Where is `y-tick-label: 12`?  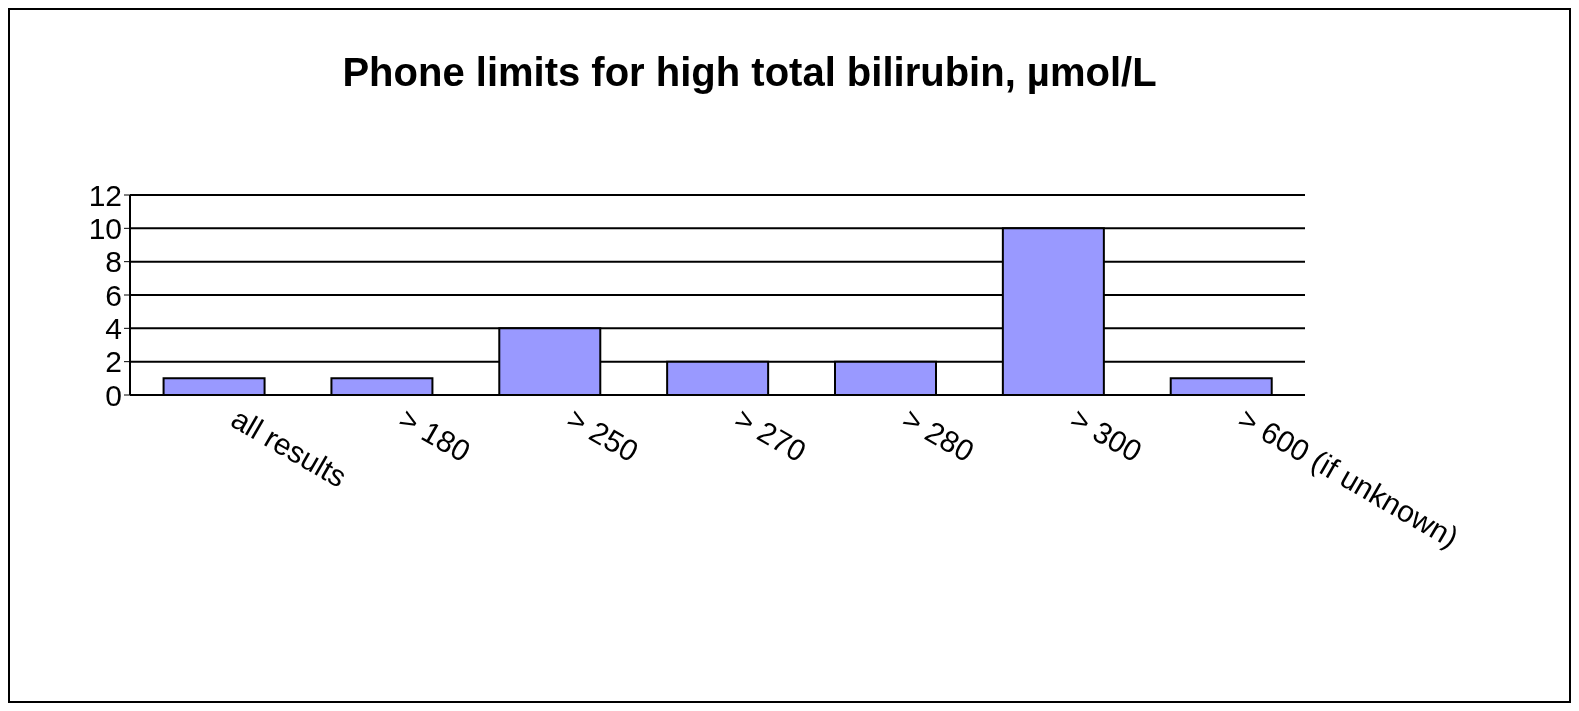
y-tick-label: 12 is located at coordinates (105, 195).